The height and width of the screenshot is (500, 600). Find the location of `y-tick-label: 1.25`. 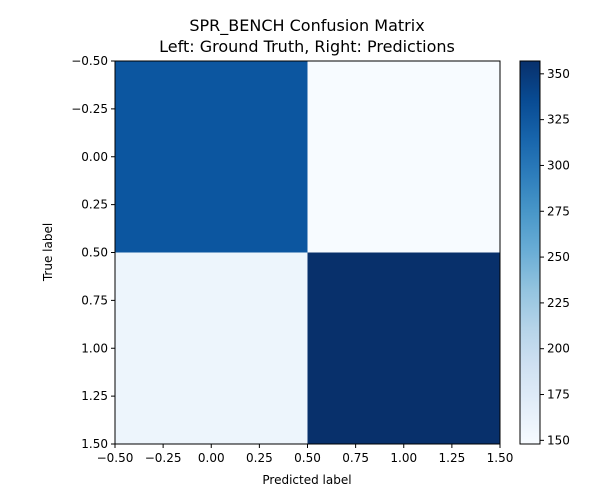

y-tick-label: 1.25 is located at coordinates (94, 396).